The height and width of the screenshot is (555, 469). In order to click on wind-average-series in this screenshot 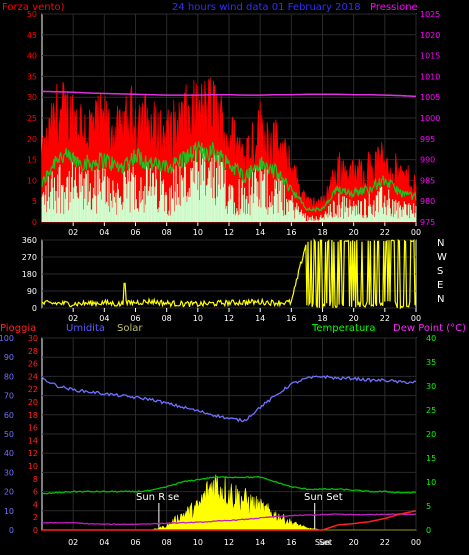, I will do `click(229, 177)`.